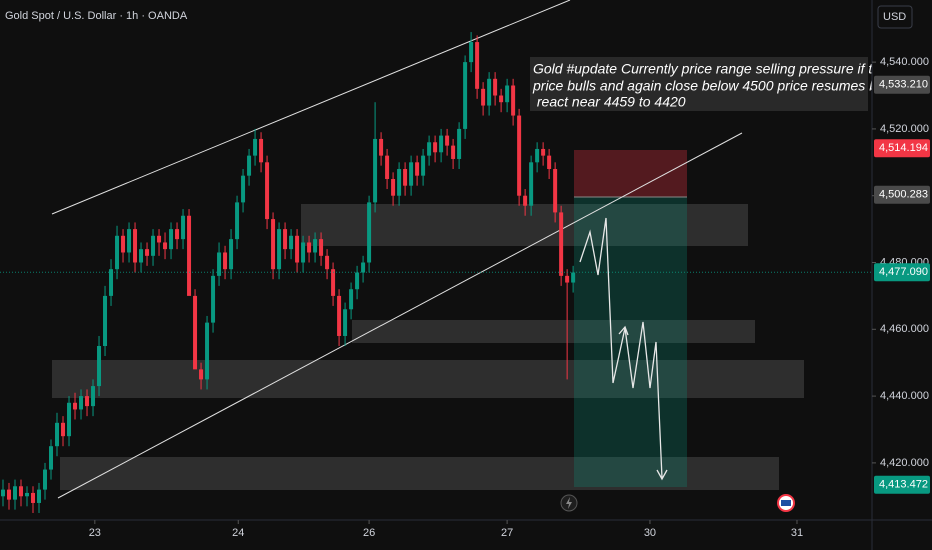  Describe the element at coordinates (569, 503) in the screenshot. I see `lightning-icon` at that location.